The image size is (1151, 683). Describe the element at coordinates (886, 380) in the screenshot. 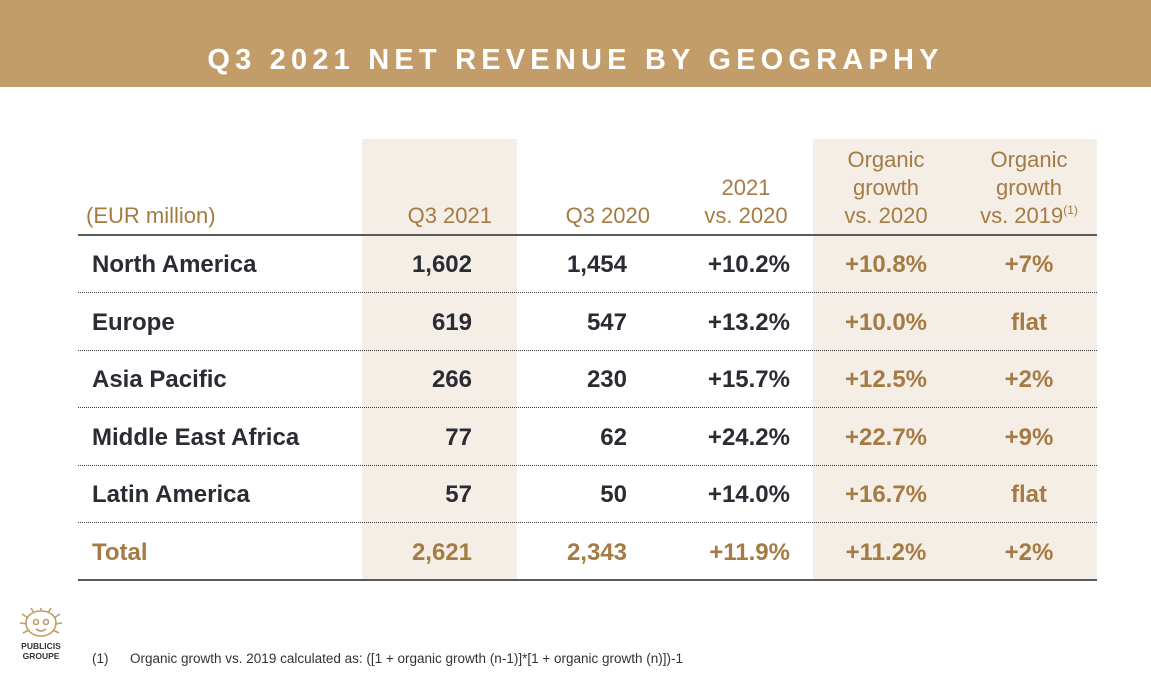

I see `organic-vs-2020-cell: +12.5%` at that location.